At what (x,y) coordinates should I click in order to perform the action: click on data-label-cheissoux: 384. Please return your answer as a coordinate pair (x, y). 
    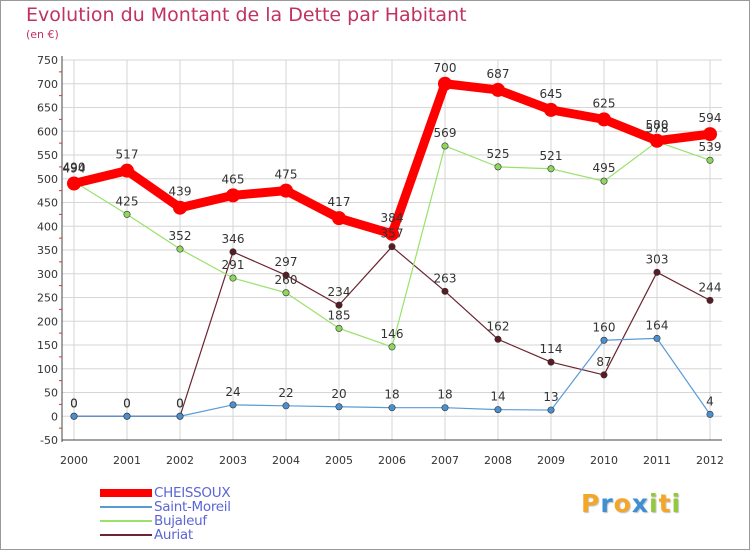
    Looking at the image, I should click on (392, 218).